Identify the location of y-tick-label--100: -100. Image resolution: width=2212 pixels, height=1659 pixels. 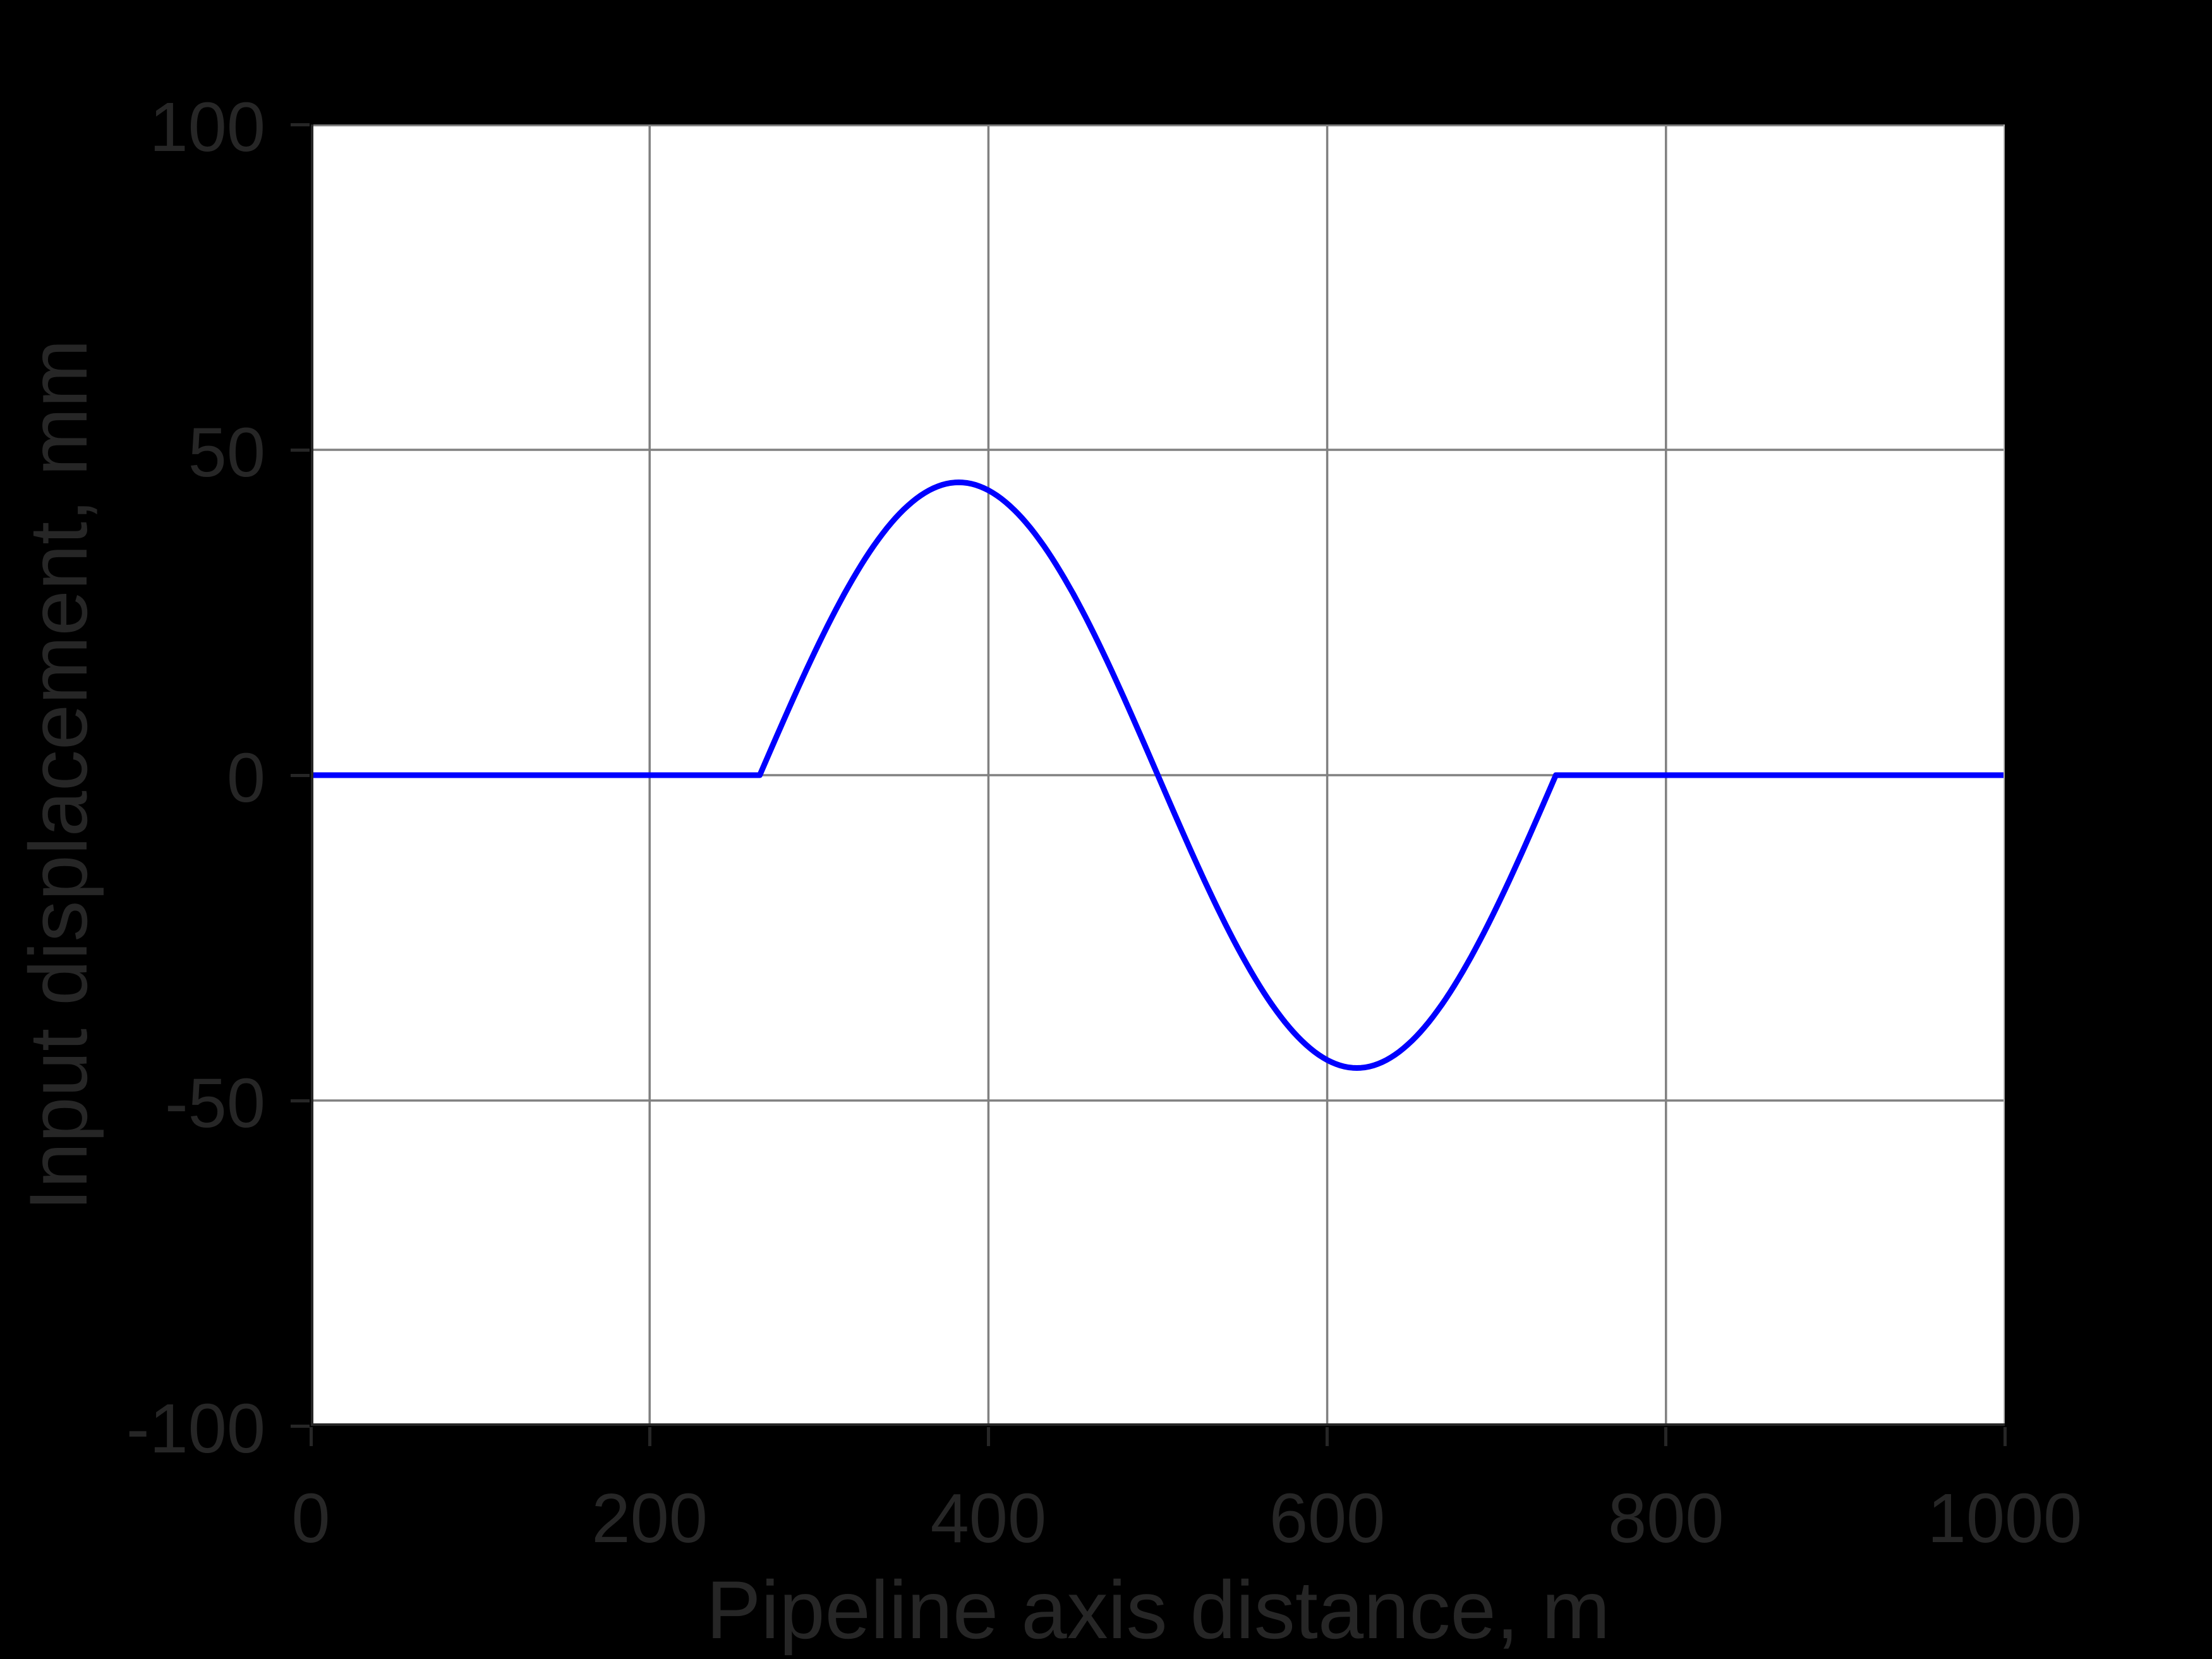
(195, 1429).